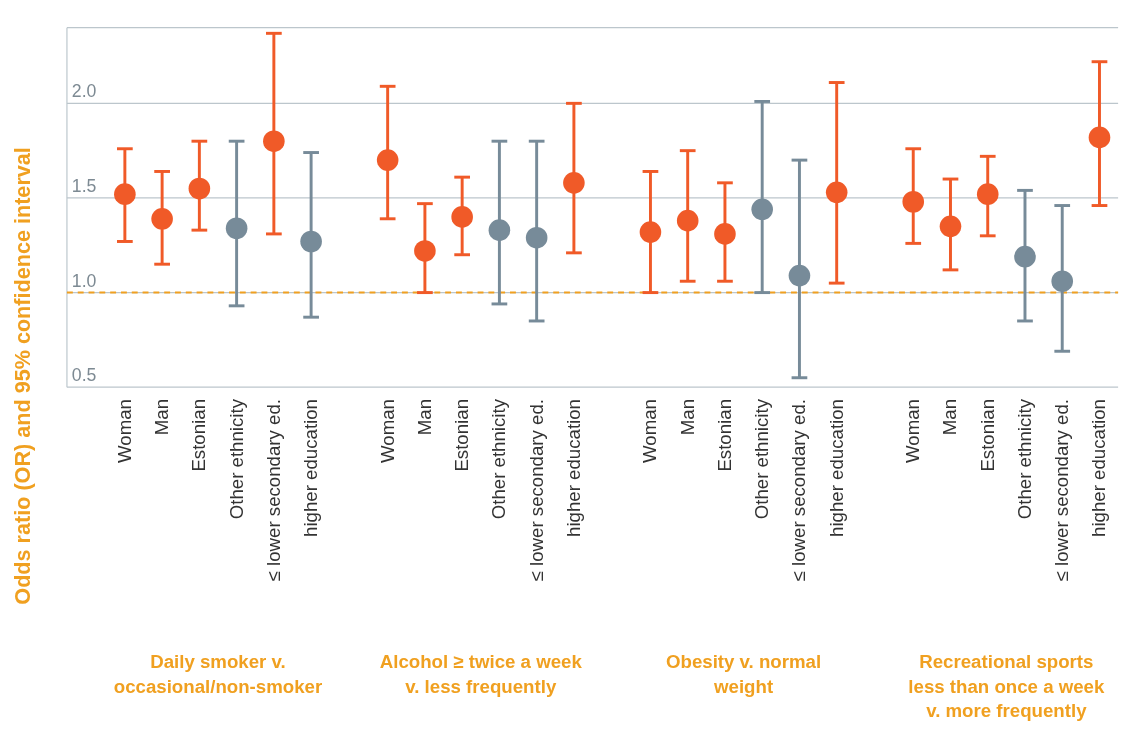  What do you see at coordinates (22, 376) in the screenshot?
I see `y-axis-title: Odds ratio (OR) and 95% confidence interval` at bounding box center [22, 376].